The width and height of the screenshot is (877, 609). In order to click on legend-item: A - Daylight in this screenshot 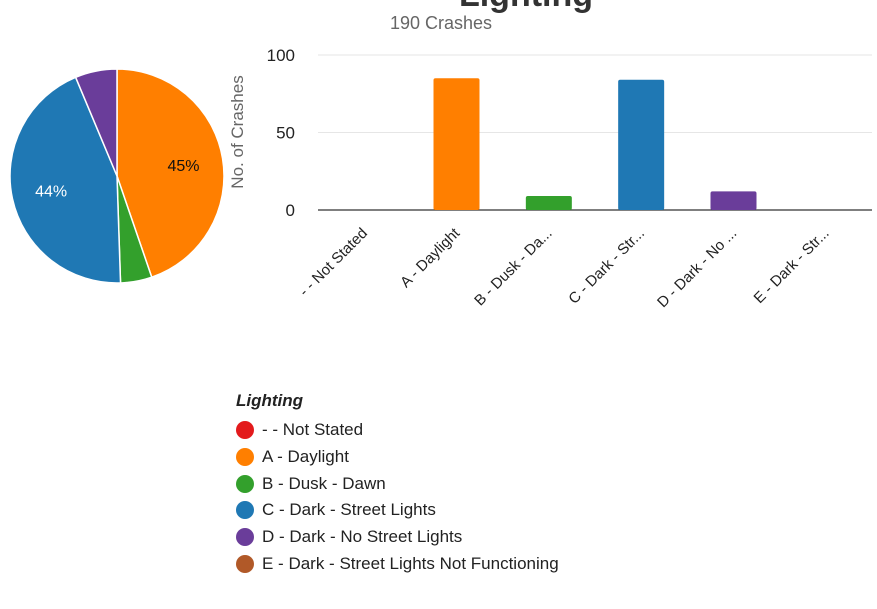, I will do `click(397, 457)`.